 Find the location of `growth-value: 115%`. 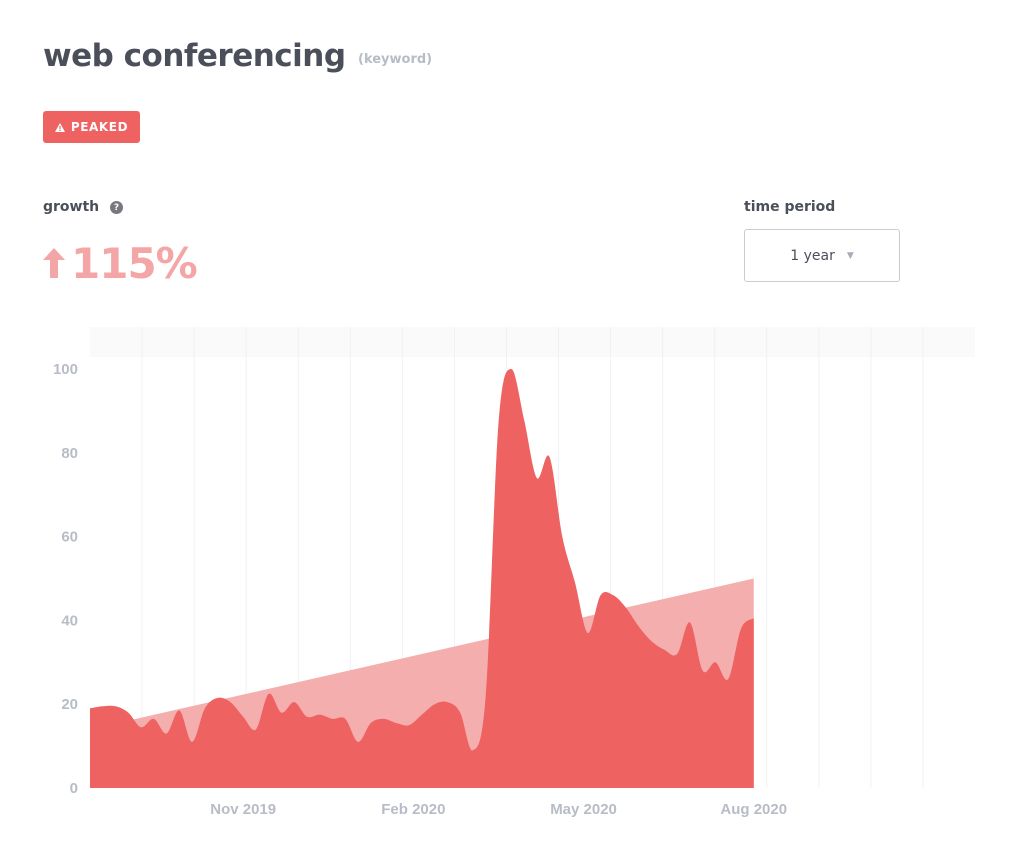

growth-value: 115% is located at coordinates (120, 263).